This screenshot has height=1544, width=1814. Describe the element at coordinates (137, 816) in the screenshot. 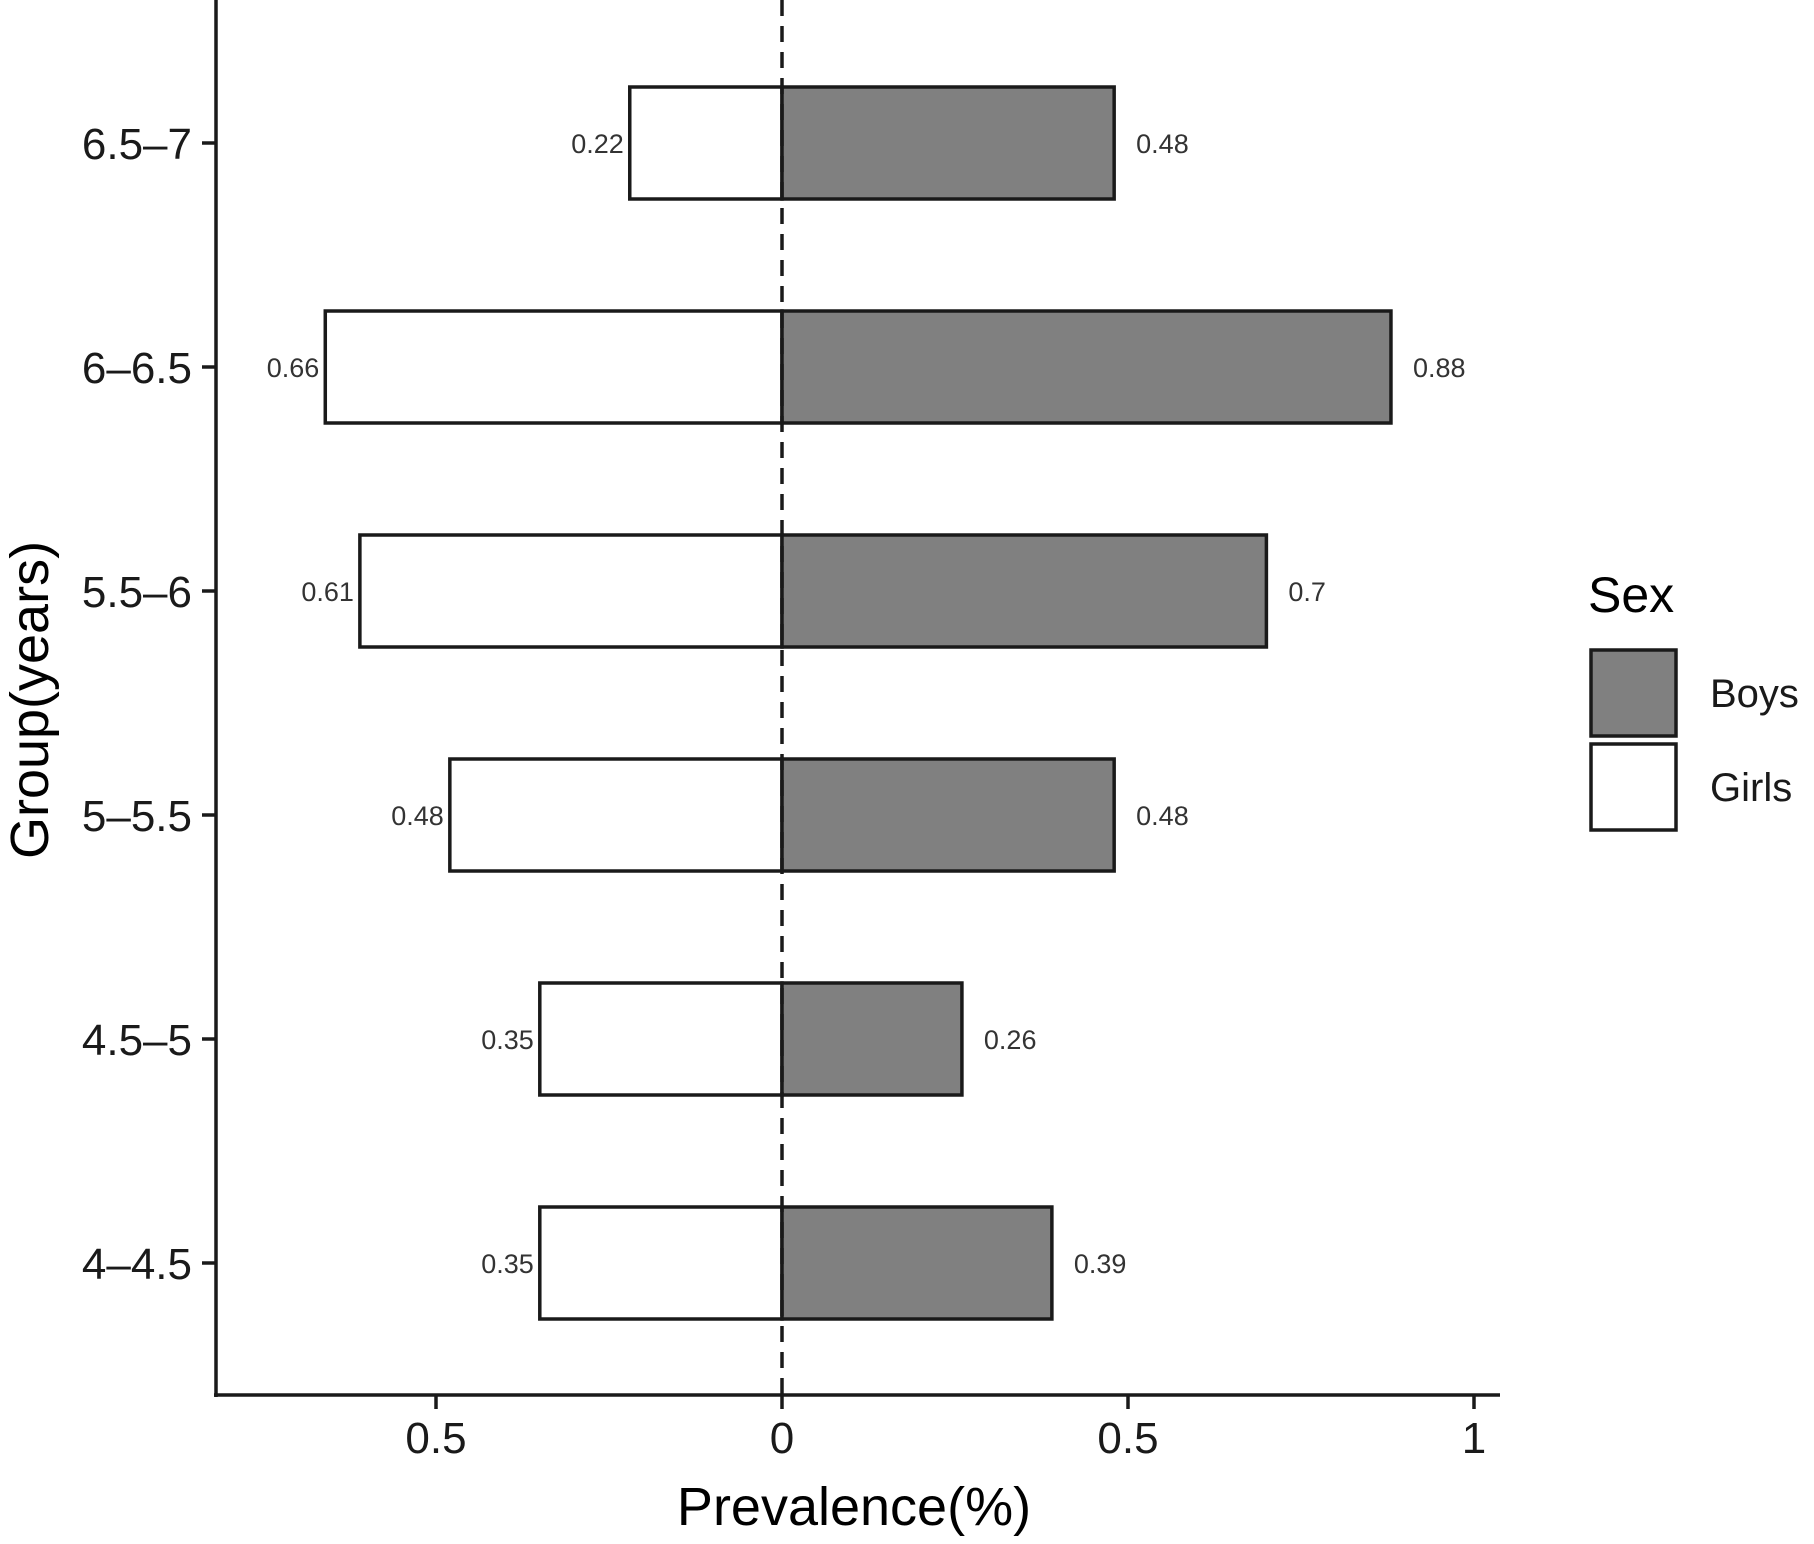

I see `y-tick-label-2: 5–5.5` at that location.